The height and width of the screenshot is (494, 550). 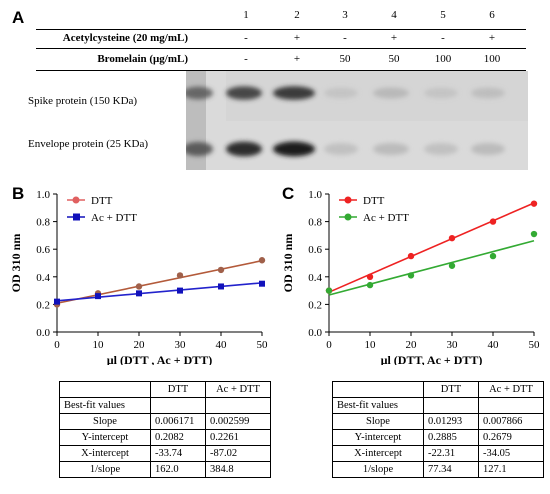 What do you see at coordinates (238, 405) in the screenshot?
I see `table-cell` at bounding box center [238, 405].